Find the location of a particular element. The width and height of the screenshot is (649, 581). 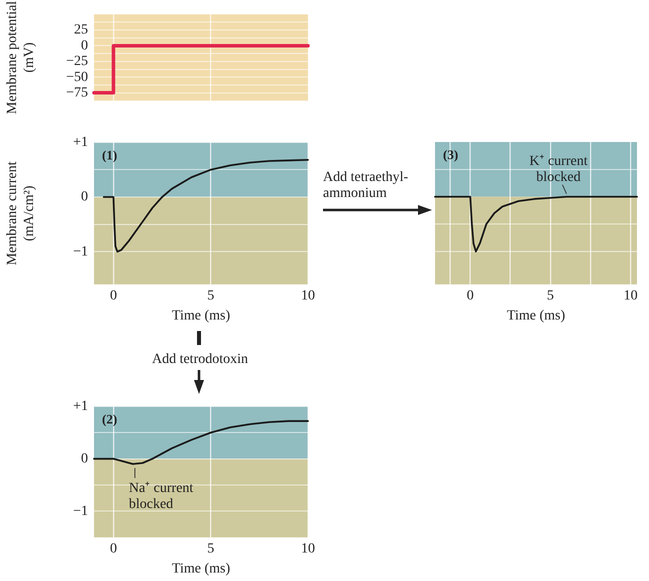

y-tick-label: 25 is located at coordinates (81, 30).